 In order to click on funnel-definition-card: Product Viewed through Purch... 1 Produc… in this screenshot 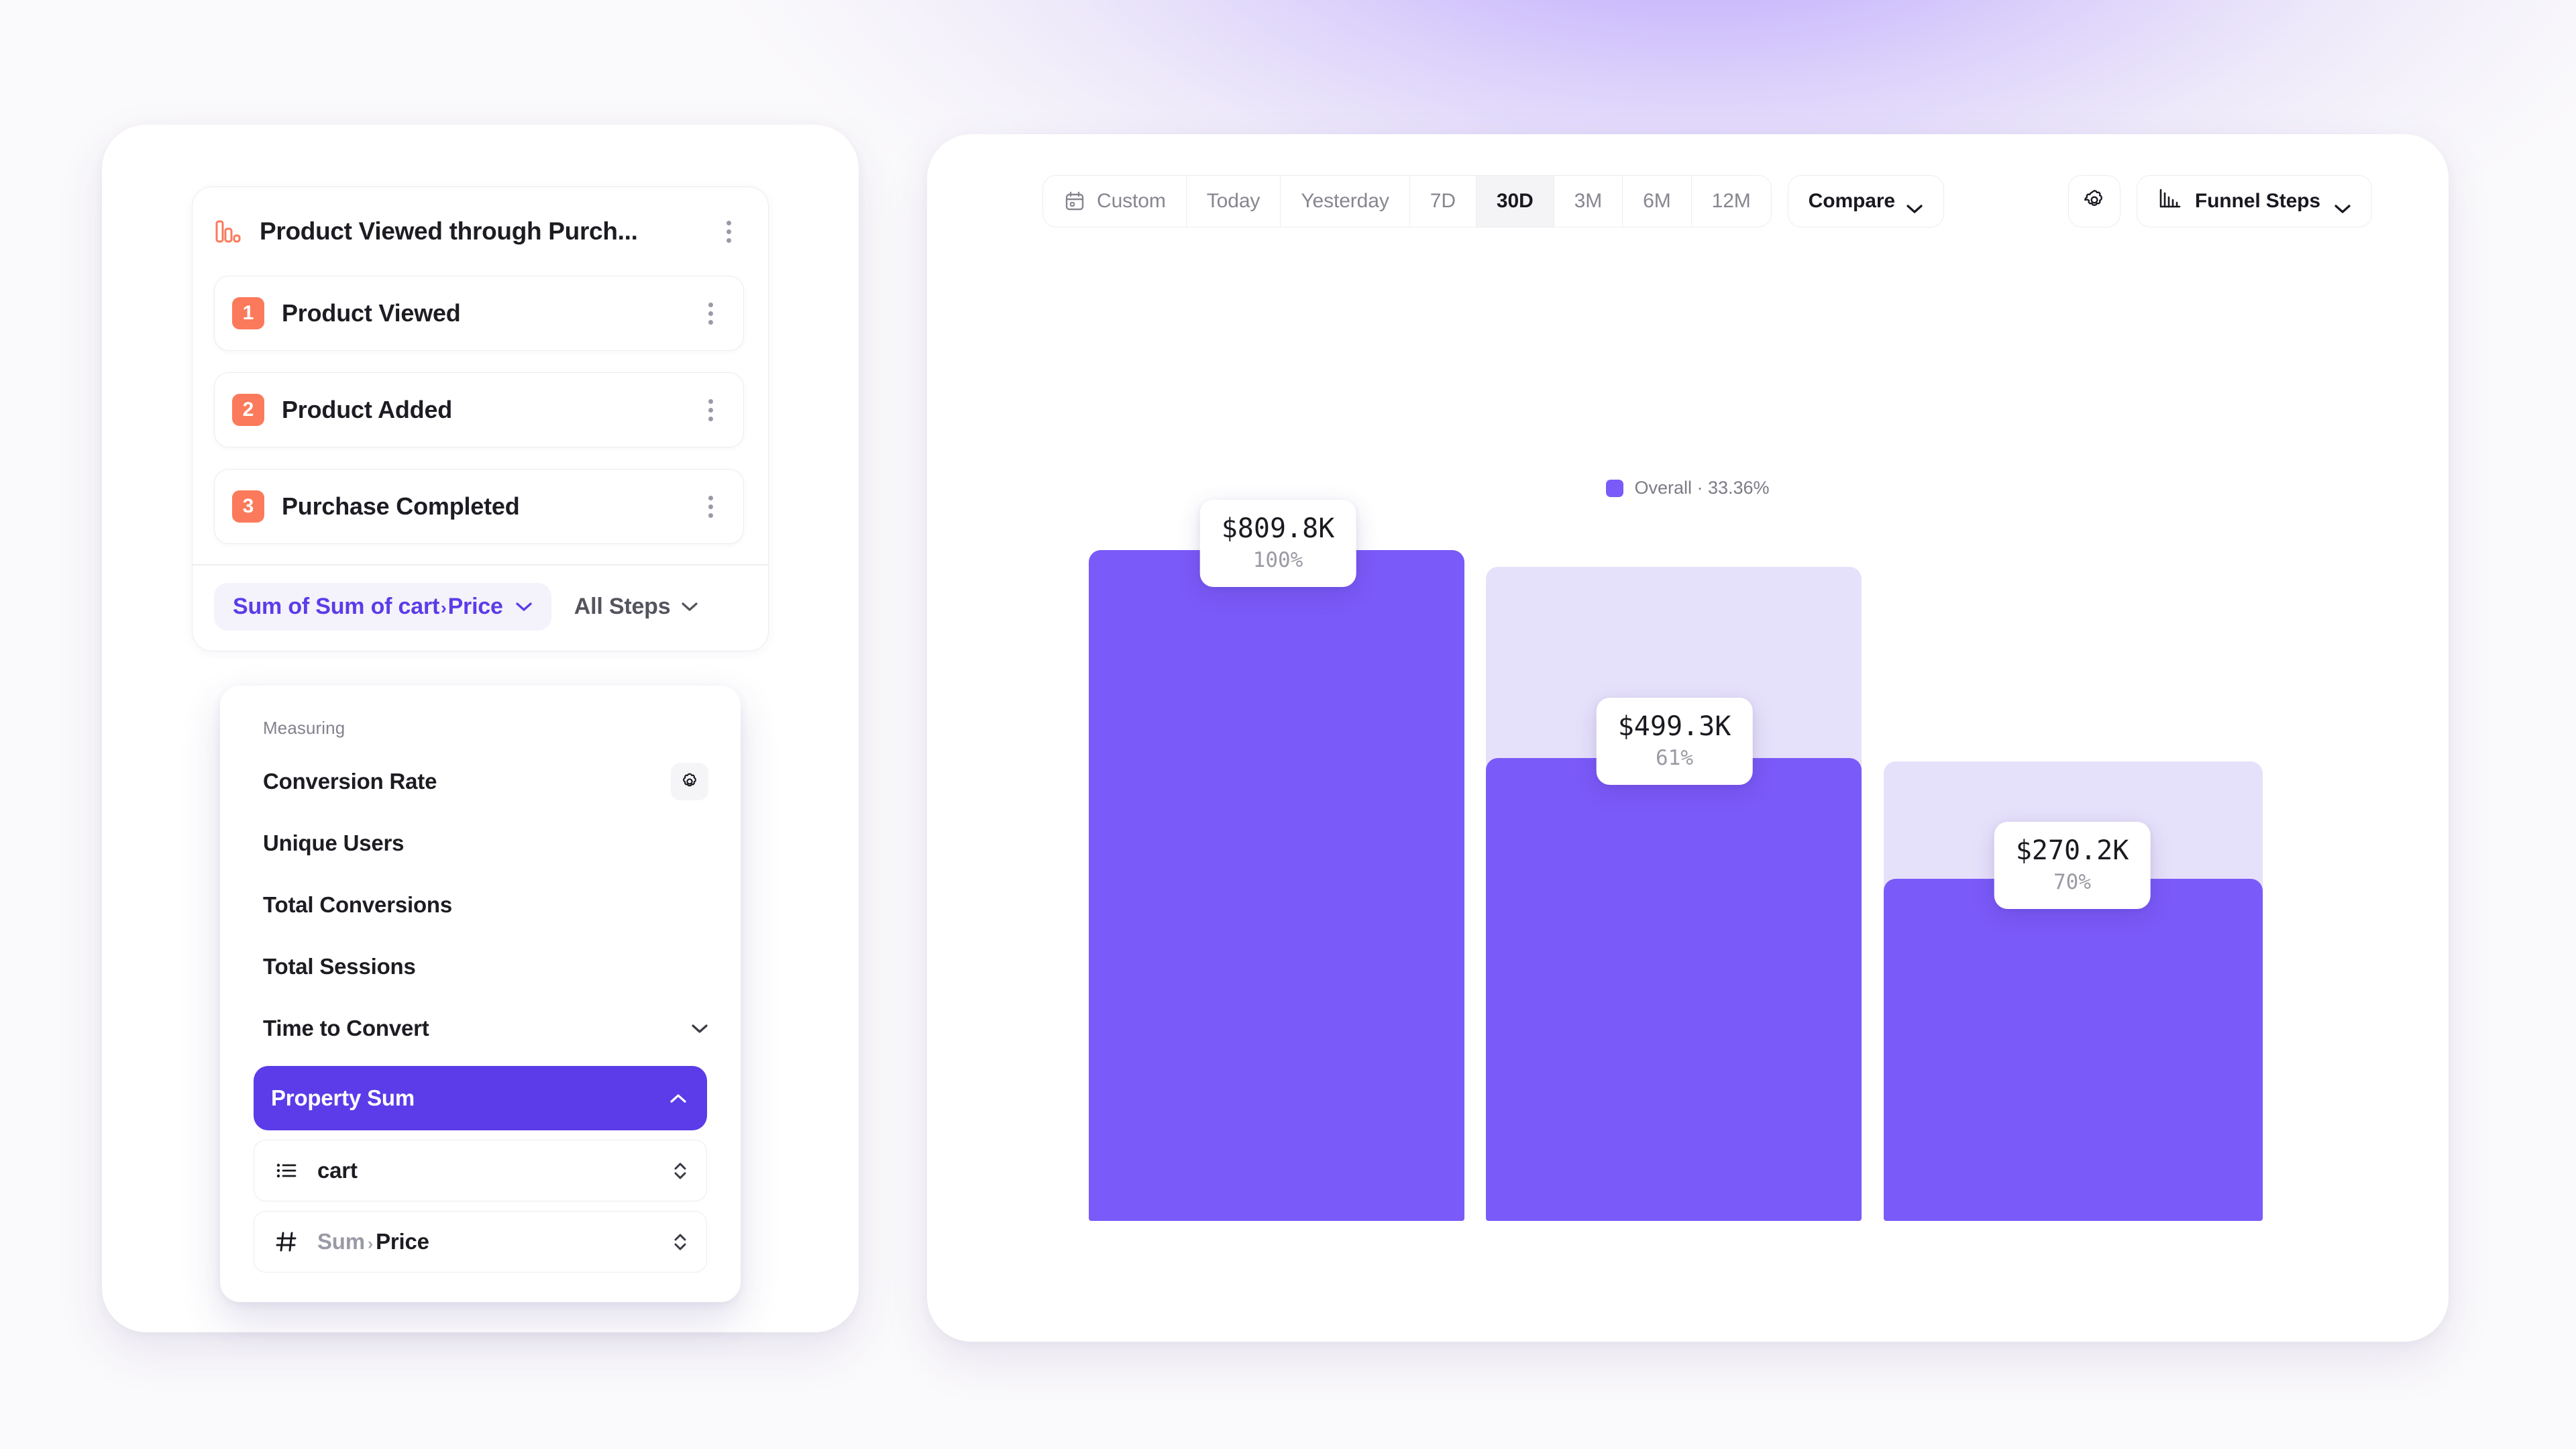, I will do `click(480, 418)`.